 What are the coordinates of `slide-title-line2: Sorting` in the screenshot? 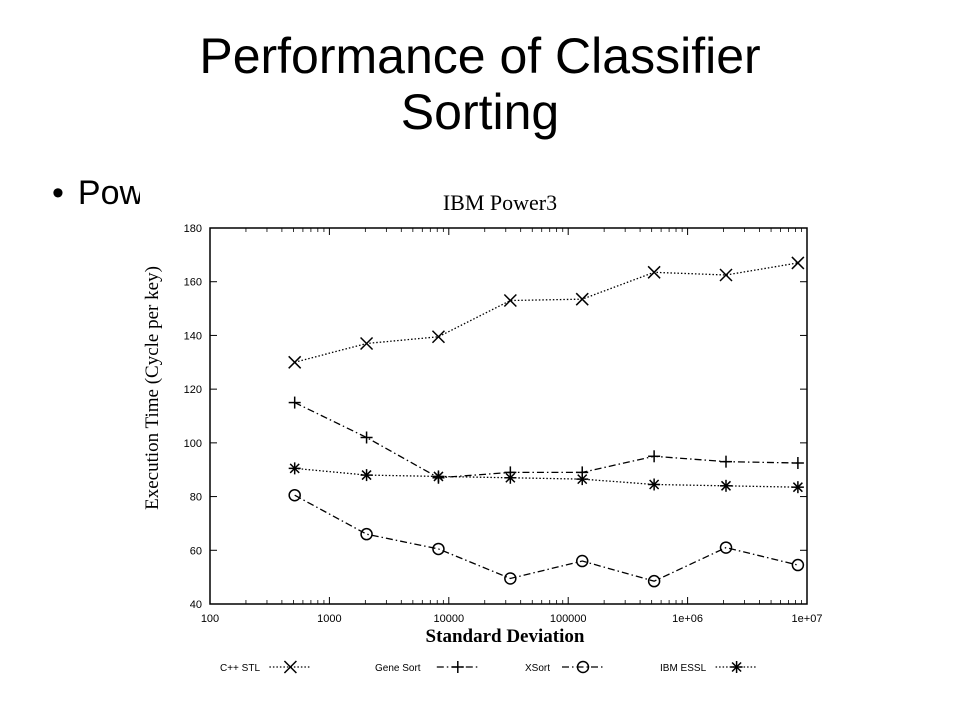 It's located at (480, 112).